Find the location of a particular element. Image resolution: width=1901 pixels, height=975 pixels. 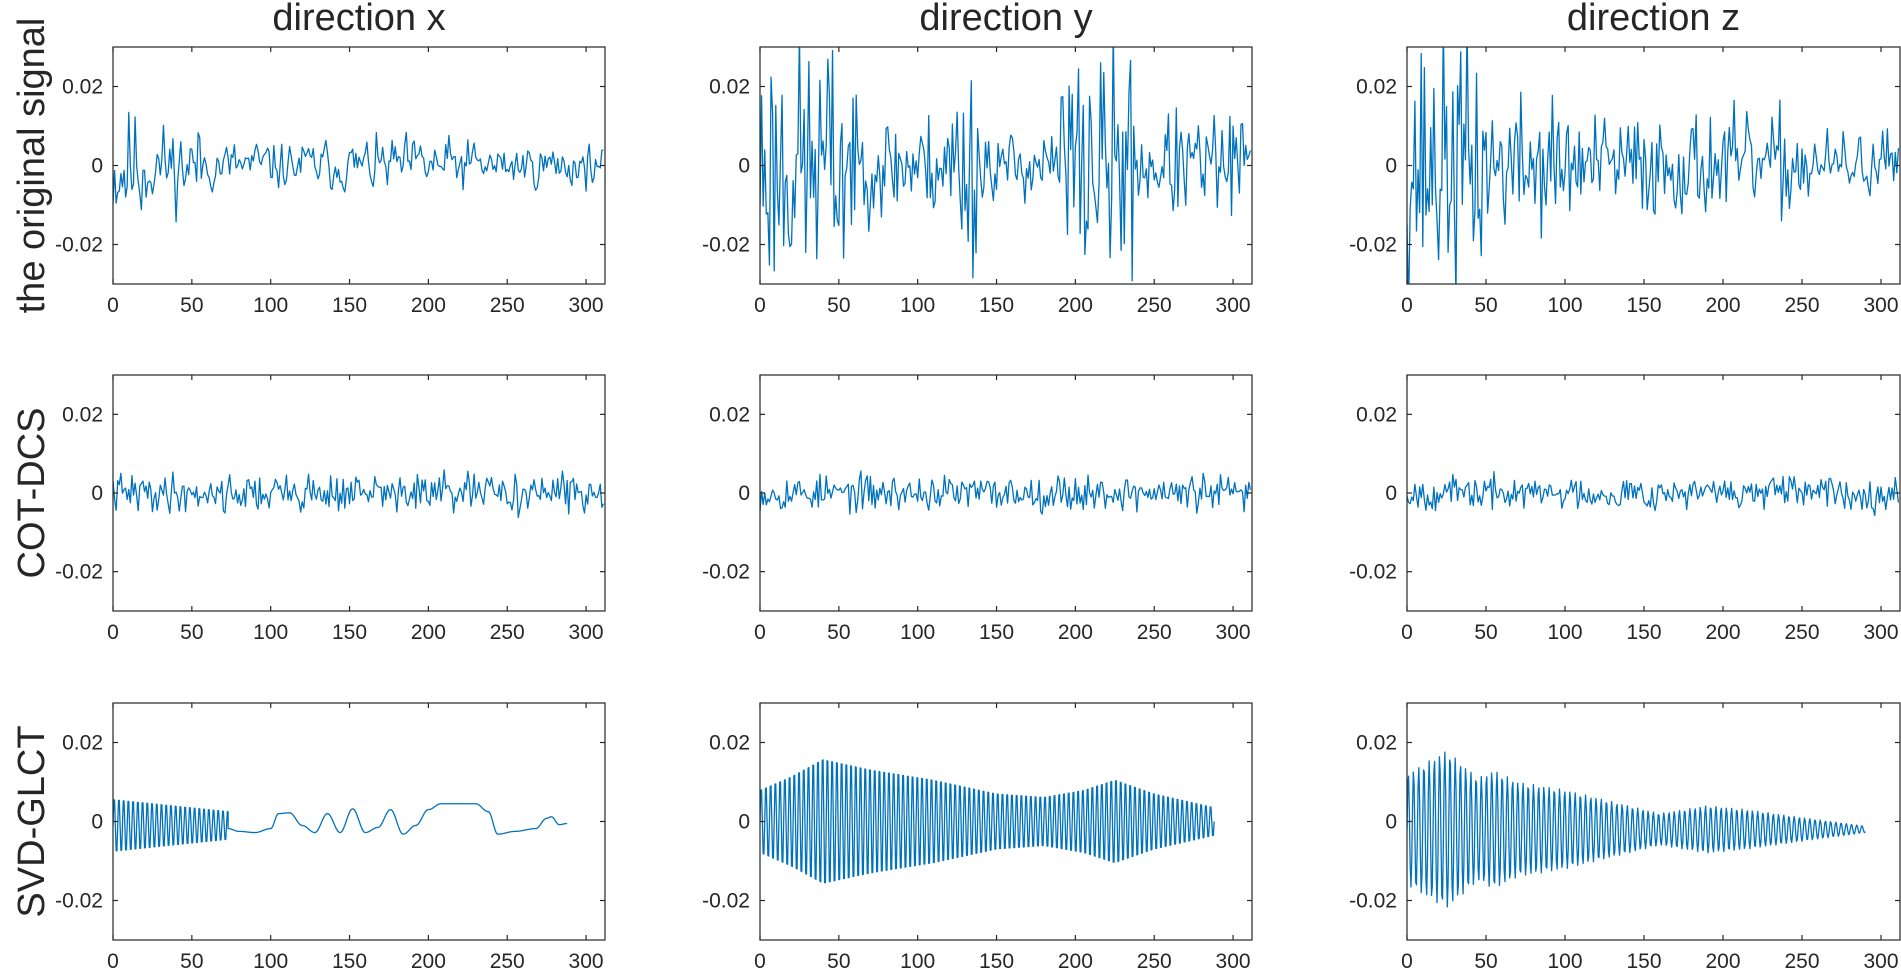

column-titles: direction x direction y direction z is located at coordinates (1006, 19).